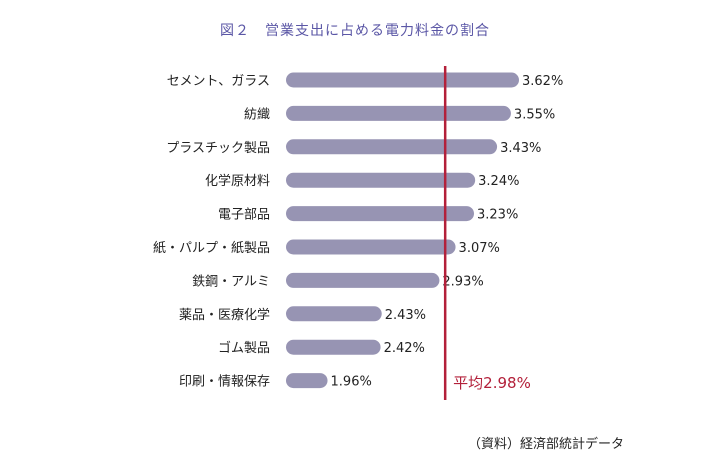 This screenshot has height=474, width=710. Describe the element at coordinates (497, 215) in the screenshot. I see `value-label: 3.23%` at that location.